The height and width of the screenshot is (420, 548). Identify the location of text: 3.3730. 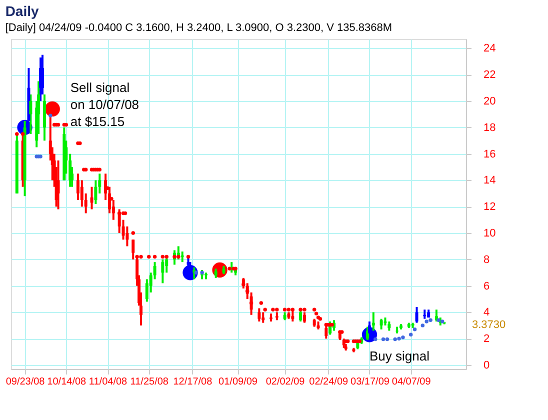
(489, 325).